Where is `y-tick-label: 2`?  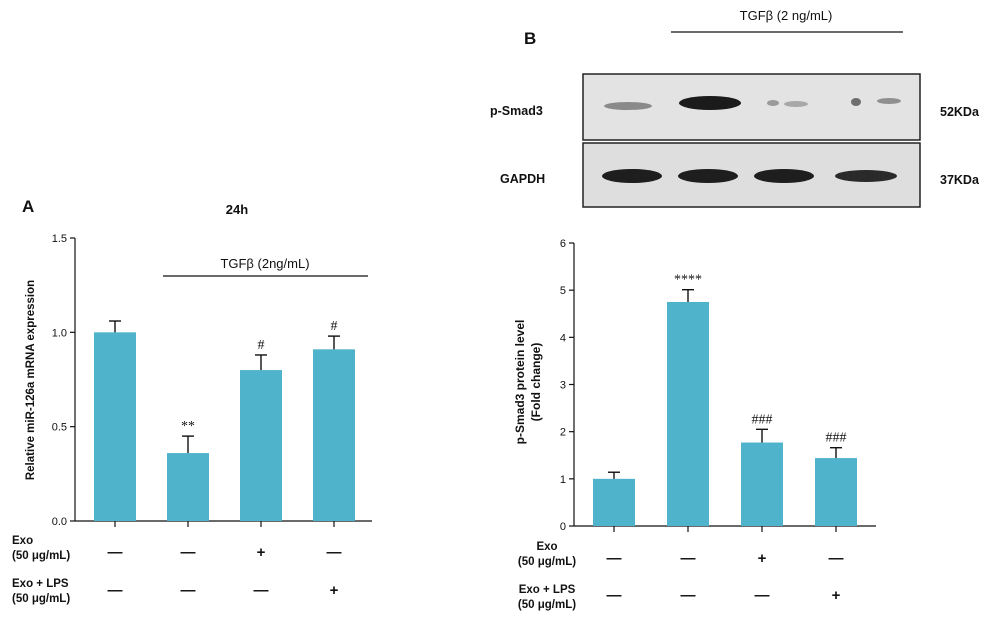 y-tick-label: 2 is located at coordinates (563, 433).